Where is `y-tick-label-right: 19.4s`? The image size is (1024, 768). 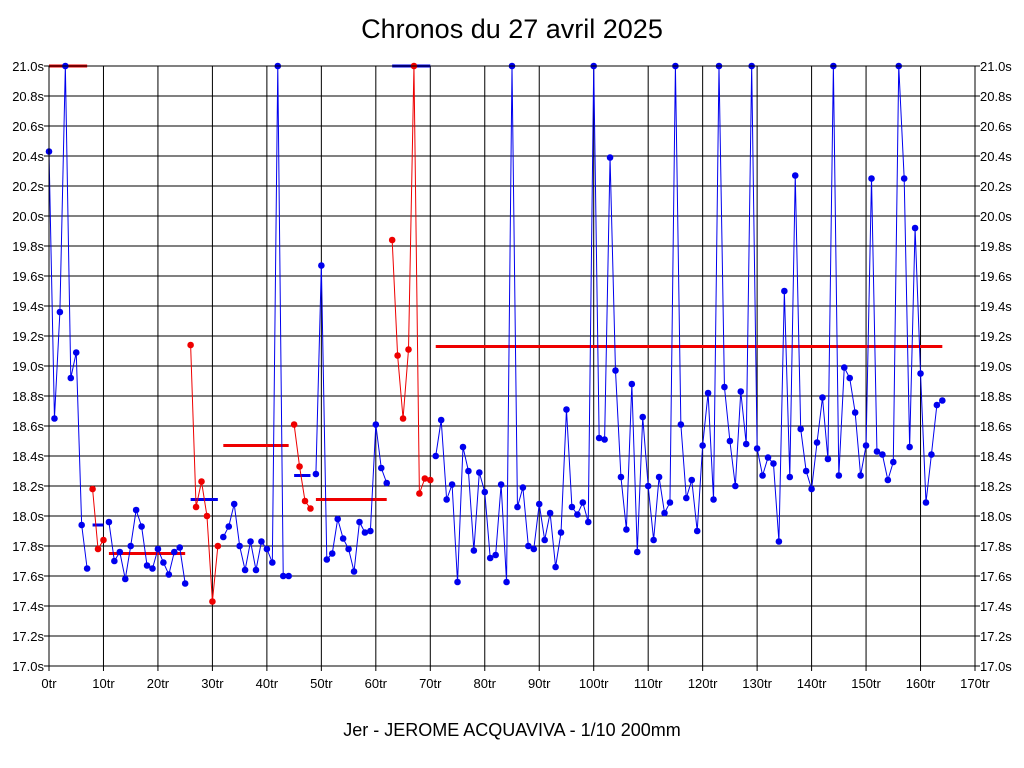
y-tick-label-right: 19.4s is located at coordinates (996, 306).